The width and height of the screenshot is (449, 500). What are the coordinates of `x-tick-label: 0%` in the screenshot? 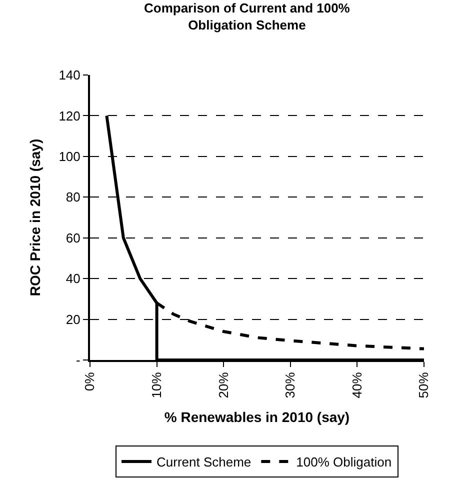 It's located at (90, 381).